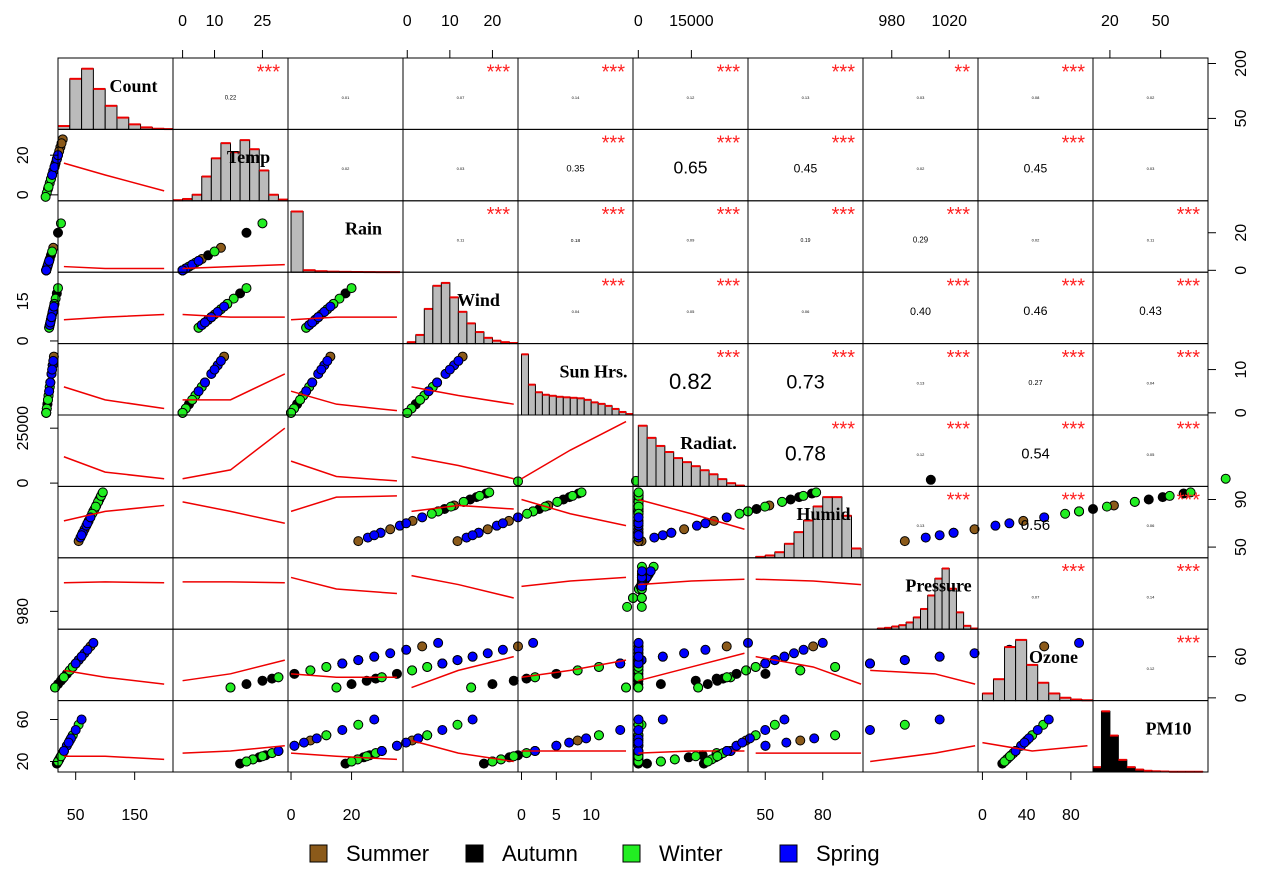 This screenshot has height=872, width=1270. Describe the element at coordinates (938, 586) in the screenshot. I see `variable-name: Pressure` at that location.